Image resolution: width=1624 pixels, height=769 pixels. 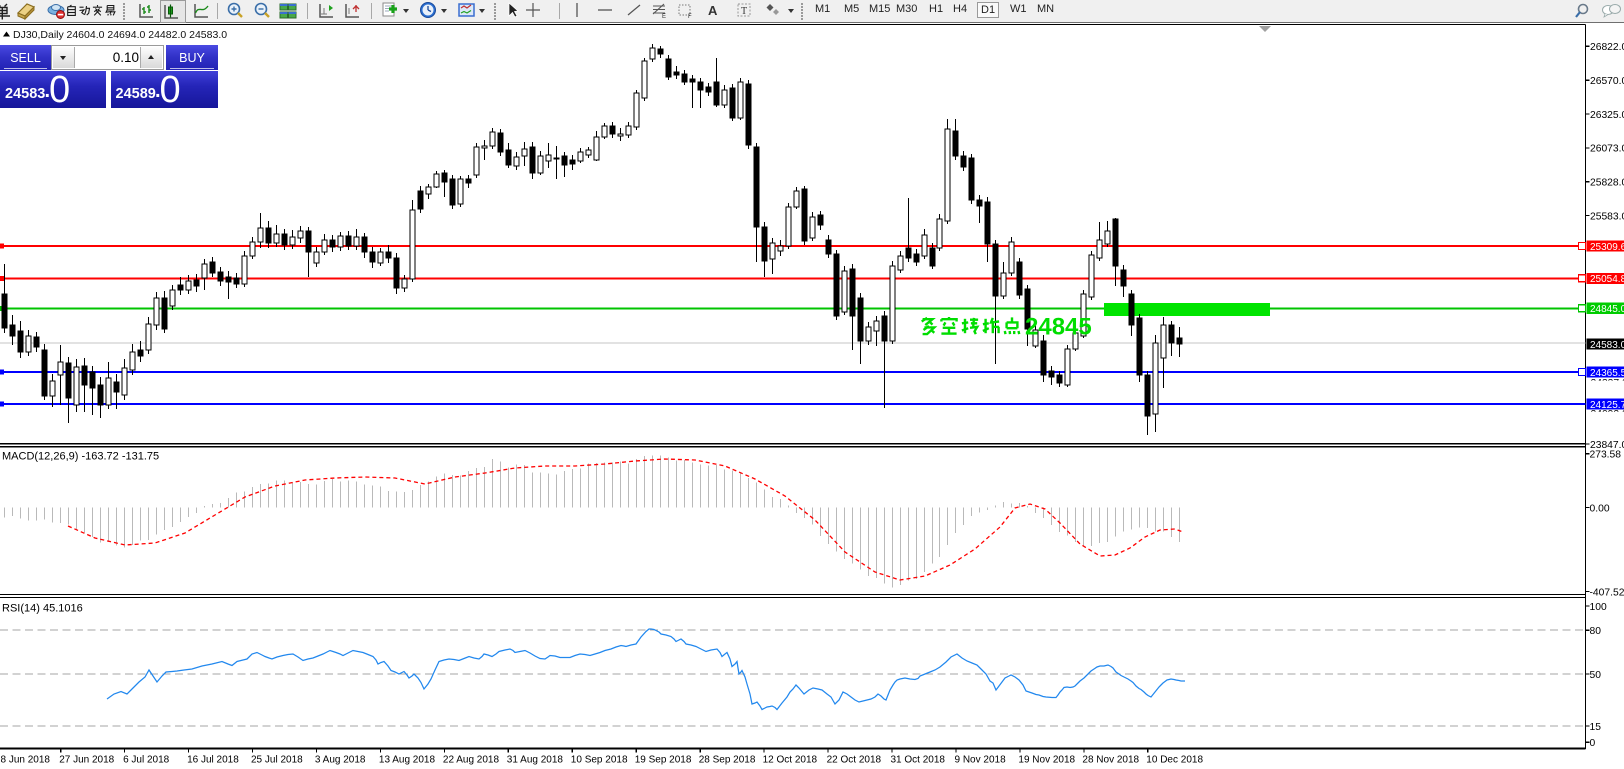 I want to click on svg-text: 50, so click(x=1596, y=675).